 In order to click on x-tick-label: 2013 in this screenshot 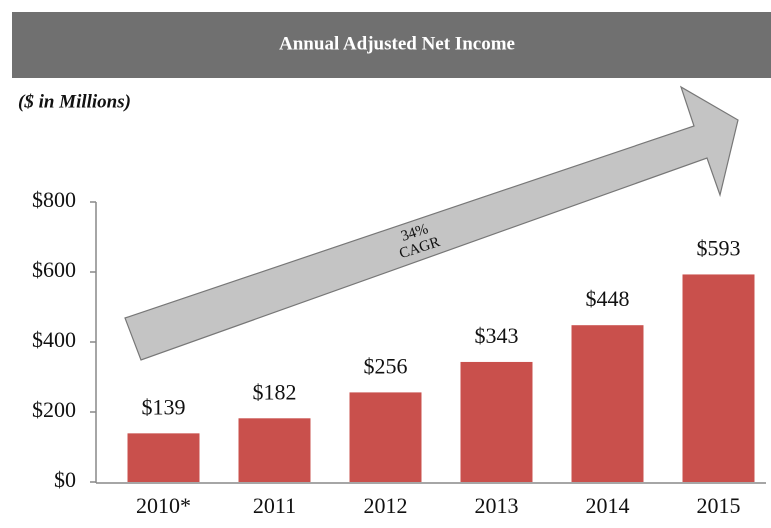, I will do `click(497, 505)`.